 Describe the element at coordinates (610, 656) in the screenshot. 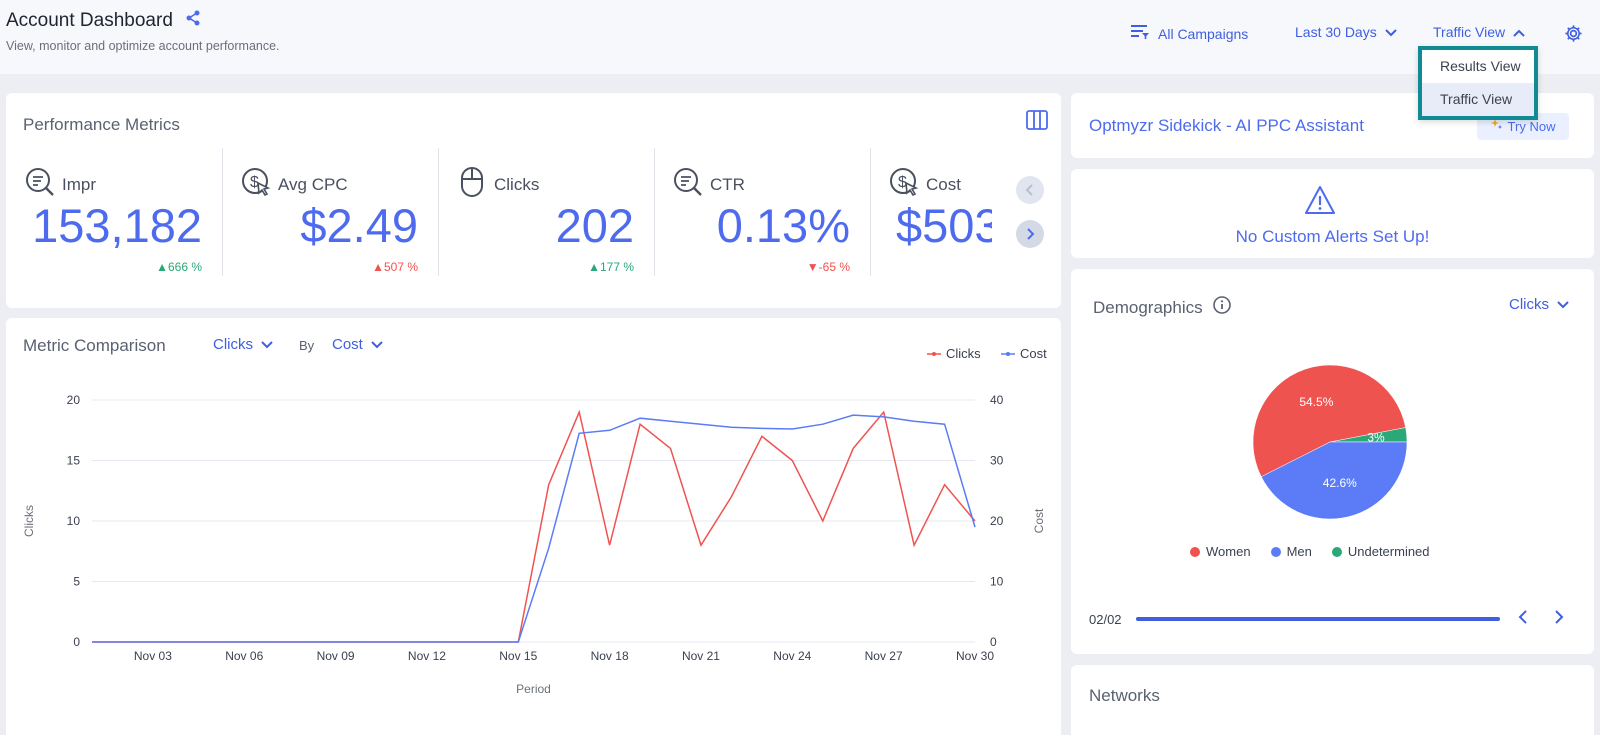

I see `x-tick-label: Nov 18` at that location.